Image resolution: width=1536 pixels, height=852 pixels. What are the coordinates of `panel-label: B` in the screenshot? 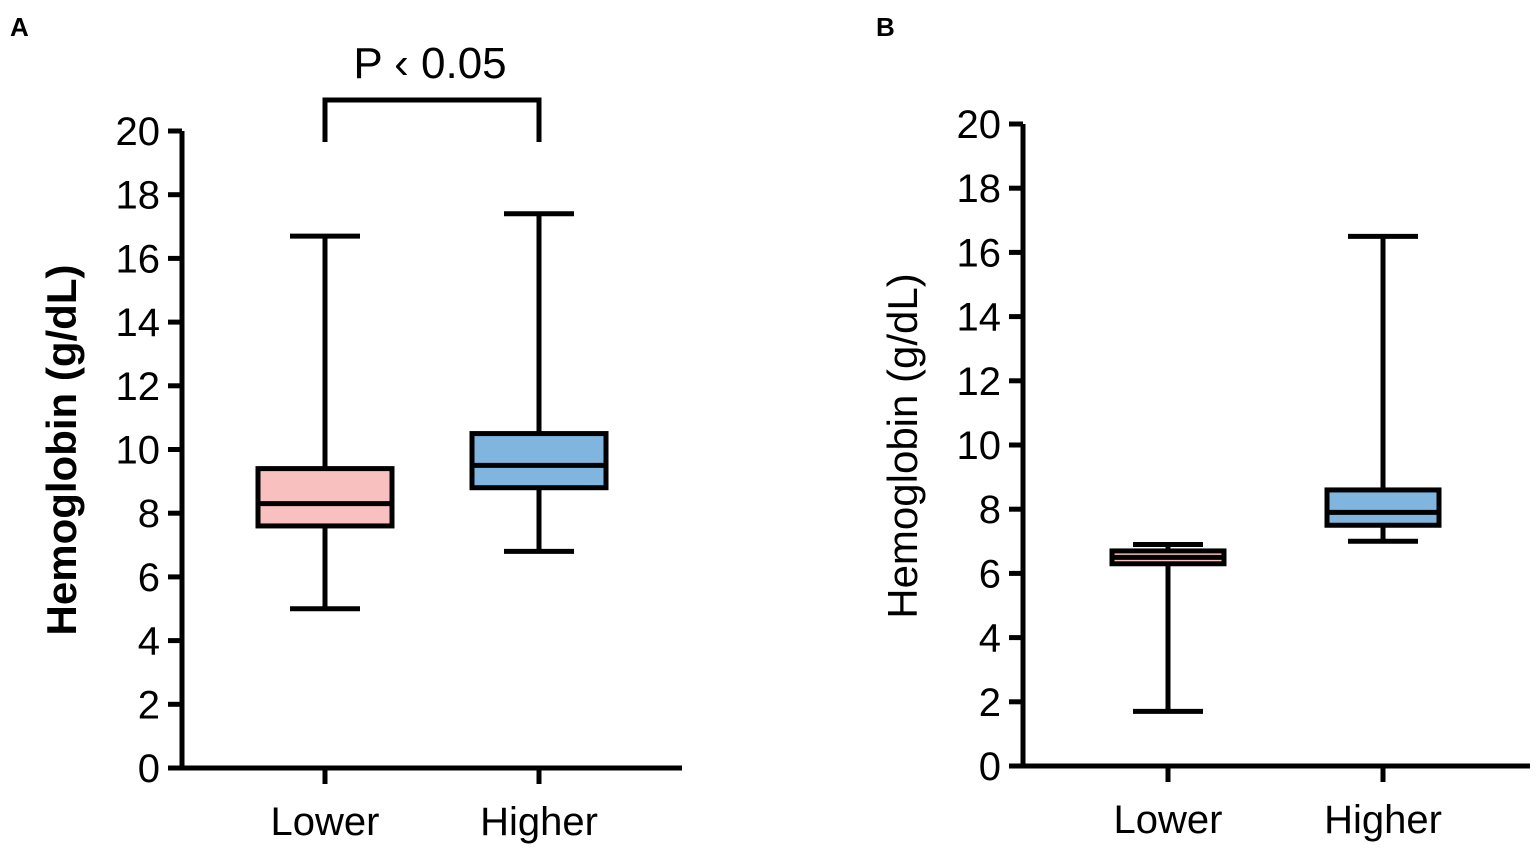 It's located at (885, 27).